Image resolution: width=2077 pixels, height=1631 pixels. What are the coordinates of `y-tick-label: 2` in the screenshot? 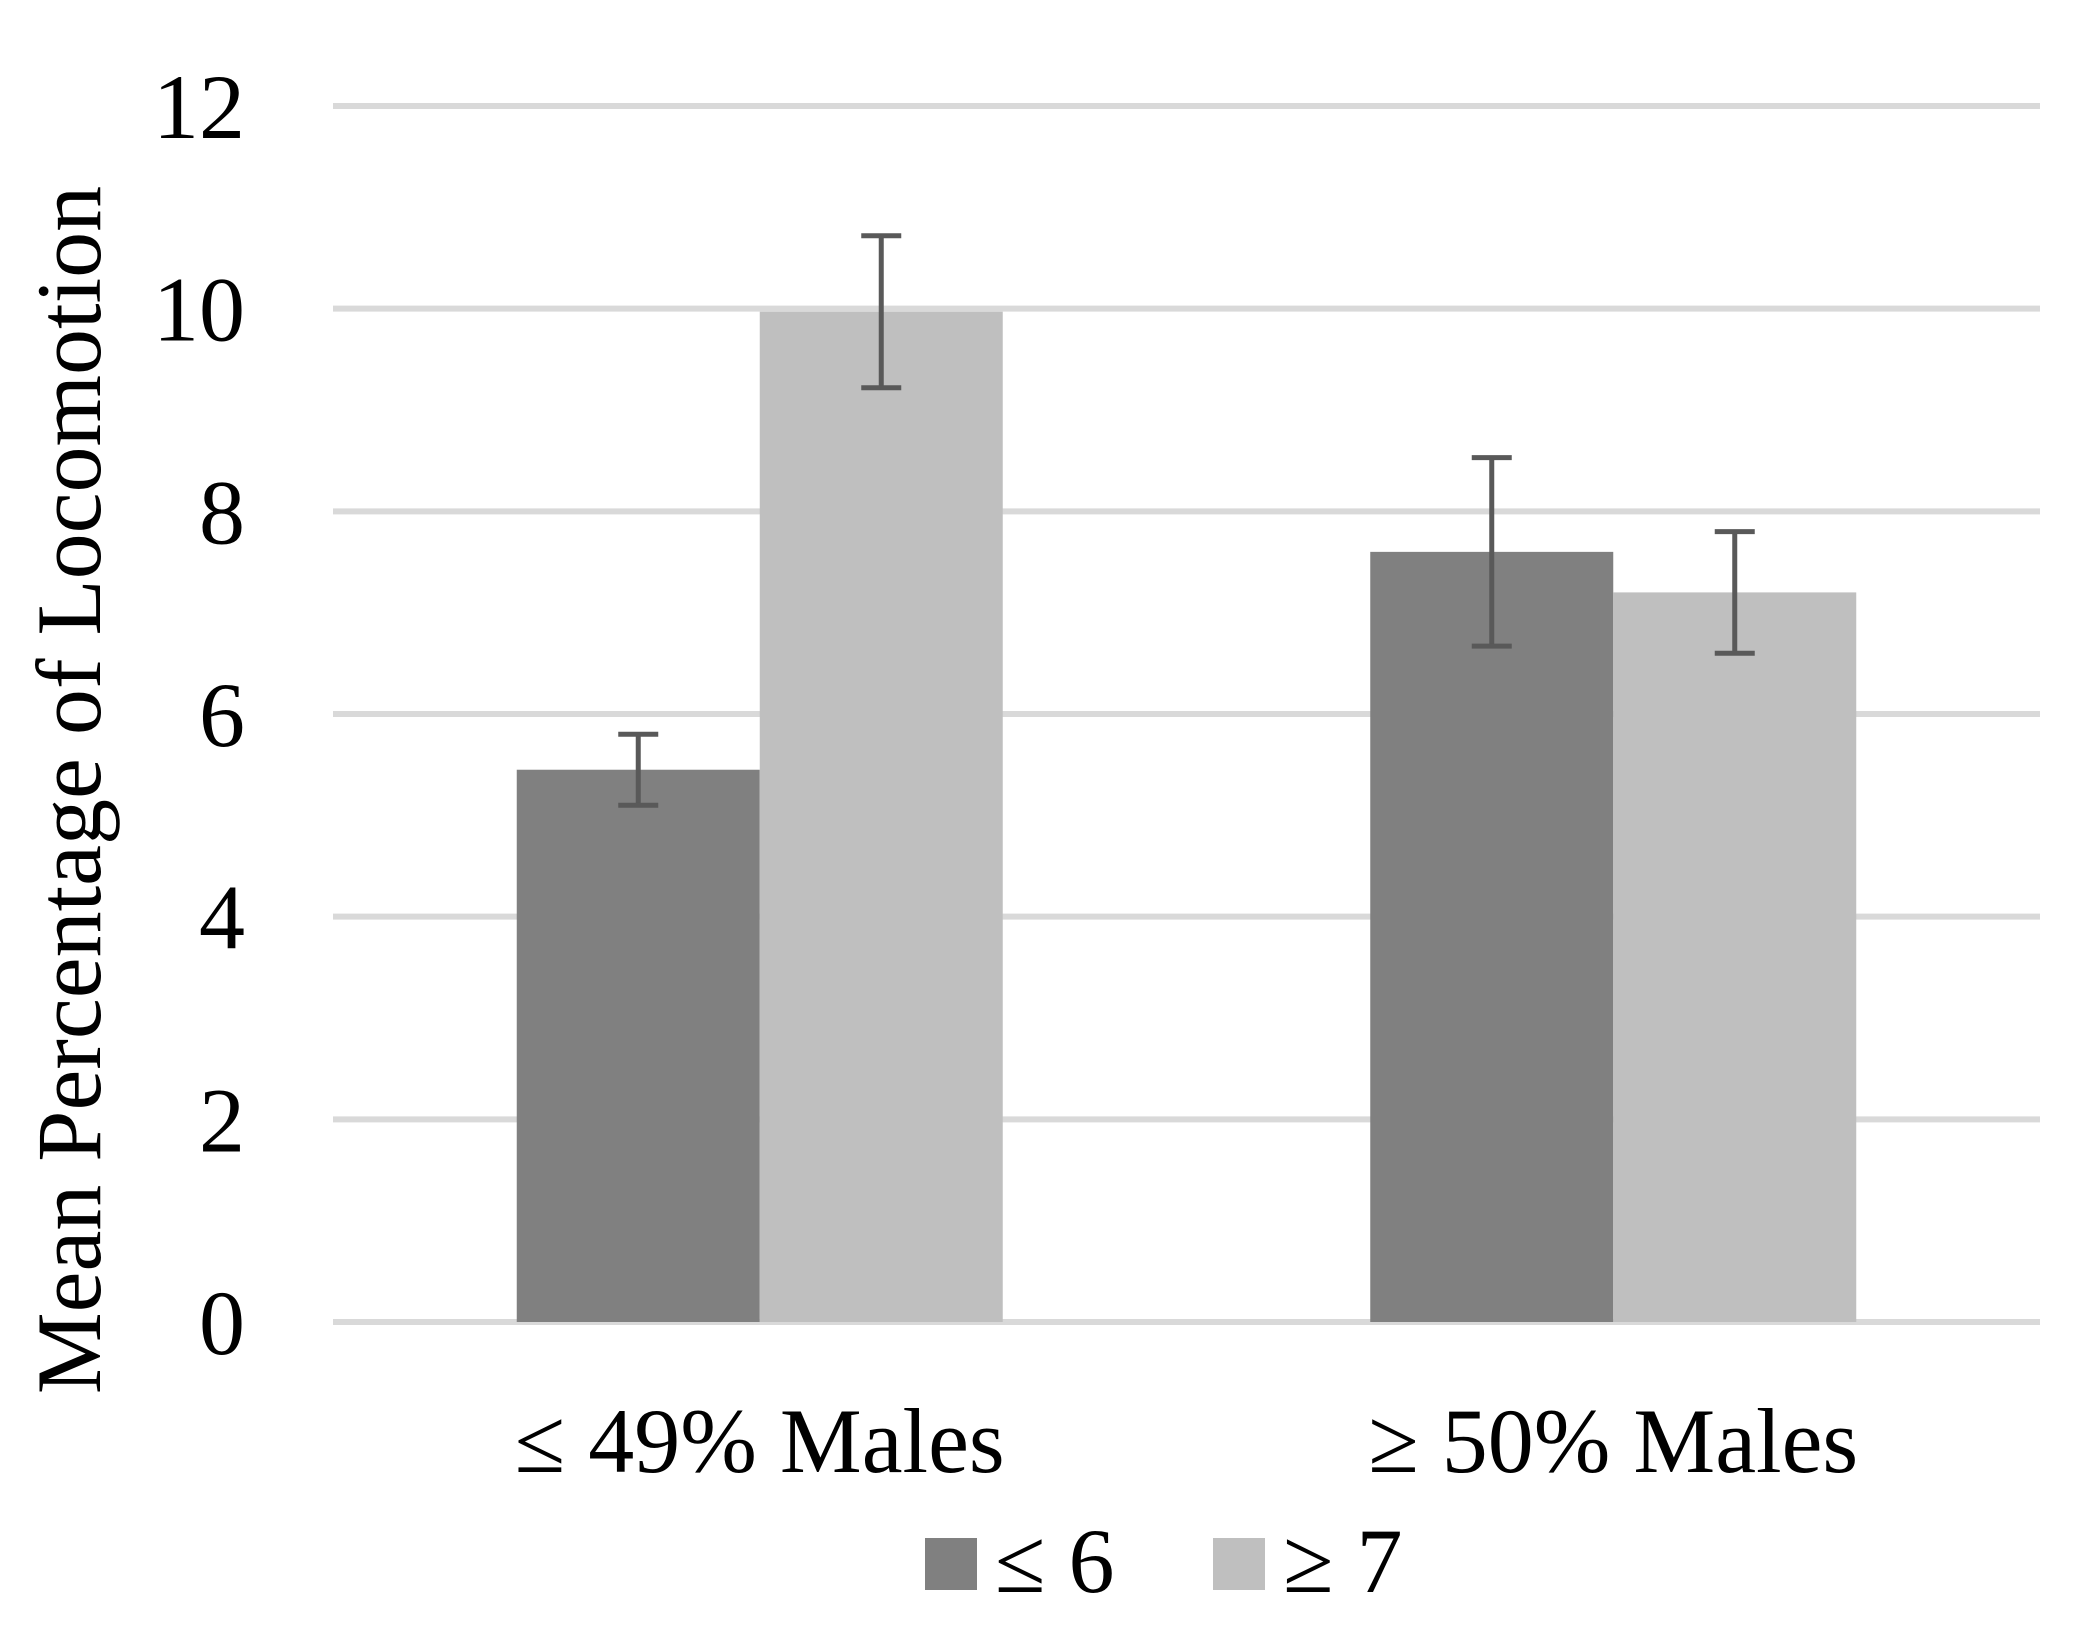 It's located at (222, 1120).